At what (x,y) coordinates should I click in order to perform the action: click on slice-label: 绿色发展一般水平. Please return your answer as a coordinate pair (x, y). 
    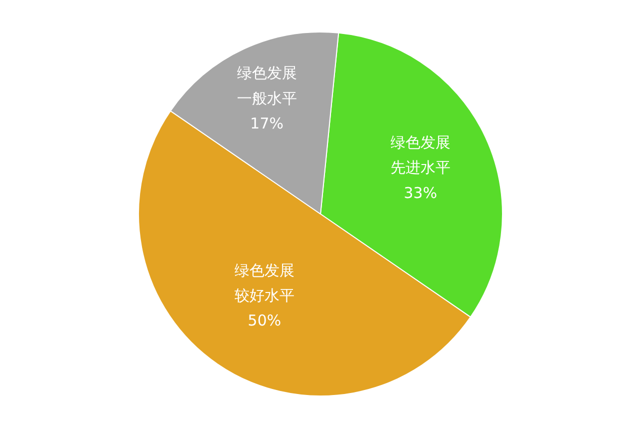
    Looking at the image, I should click on (266, 86).